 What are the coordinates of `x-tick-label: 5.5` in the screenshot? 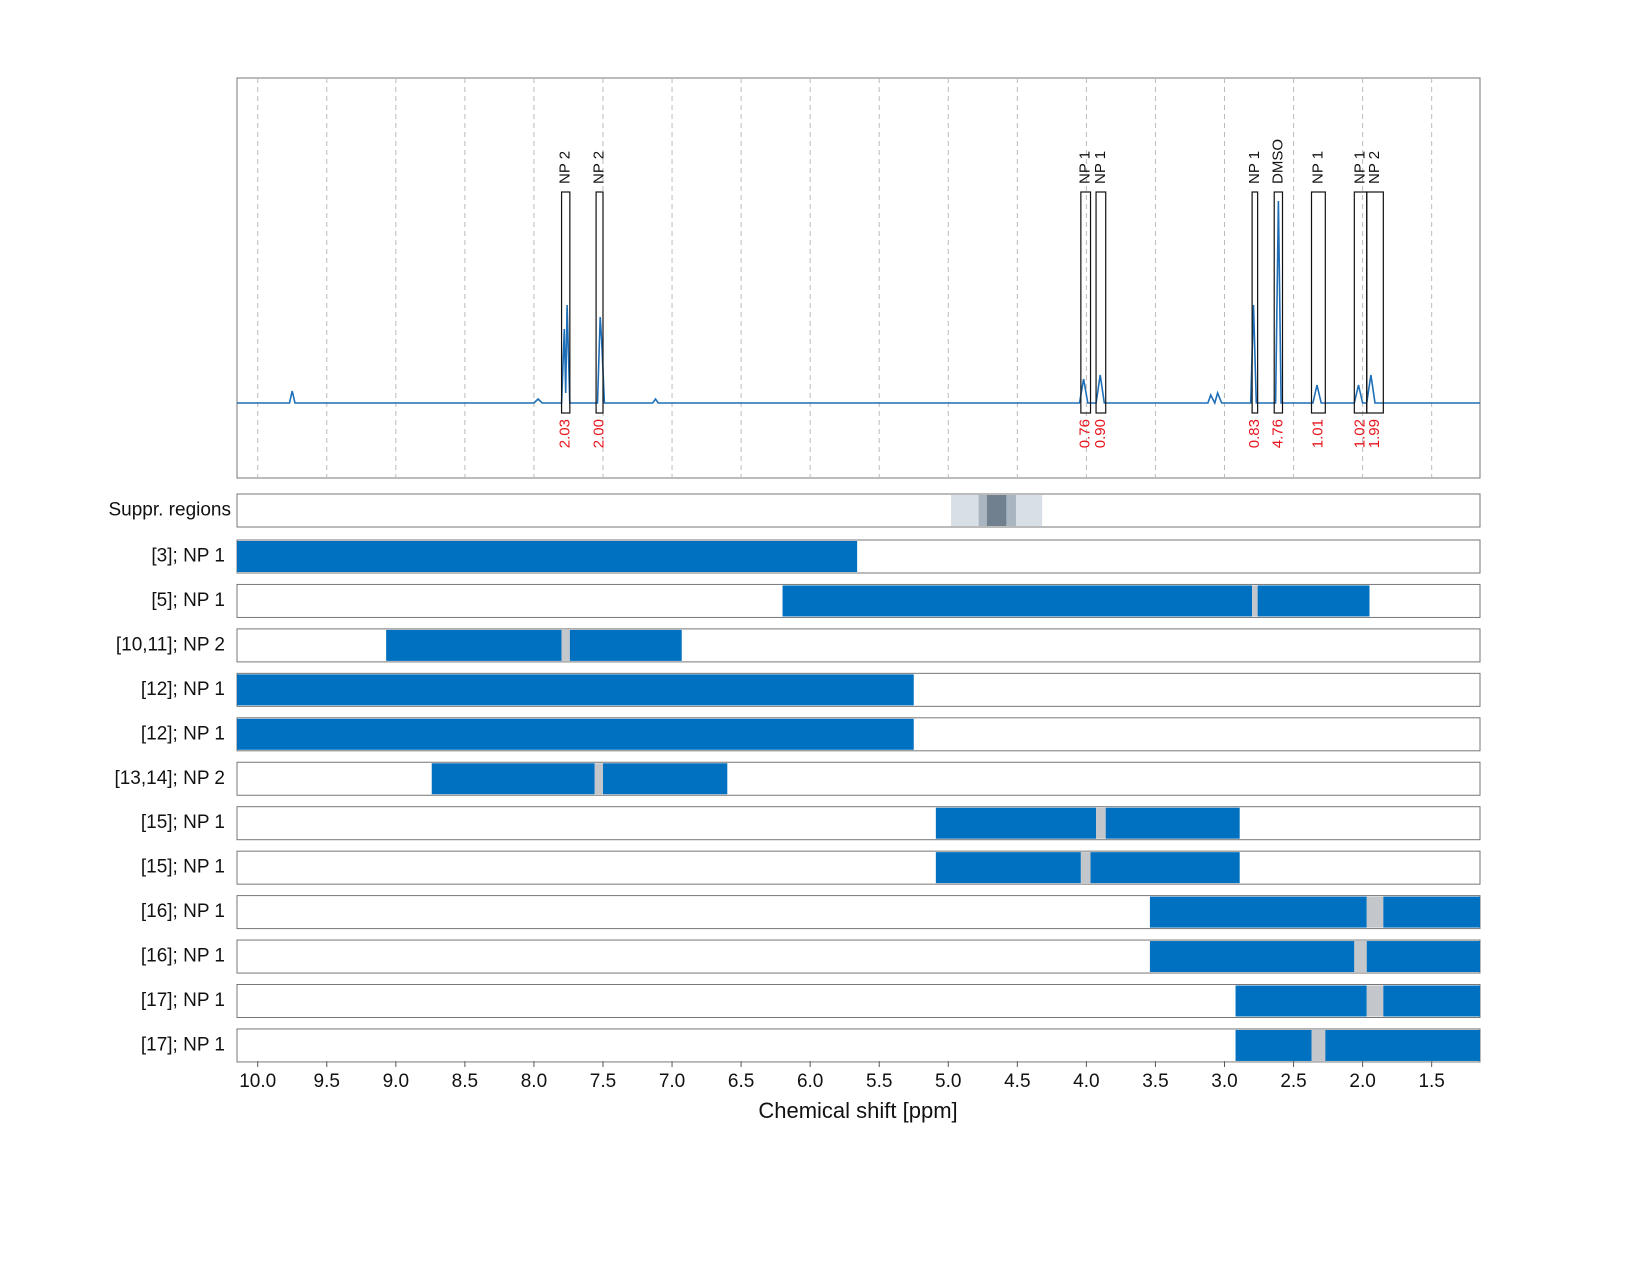 It's located at (879, 1081).